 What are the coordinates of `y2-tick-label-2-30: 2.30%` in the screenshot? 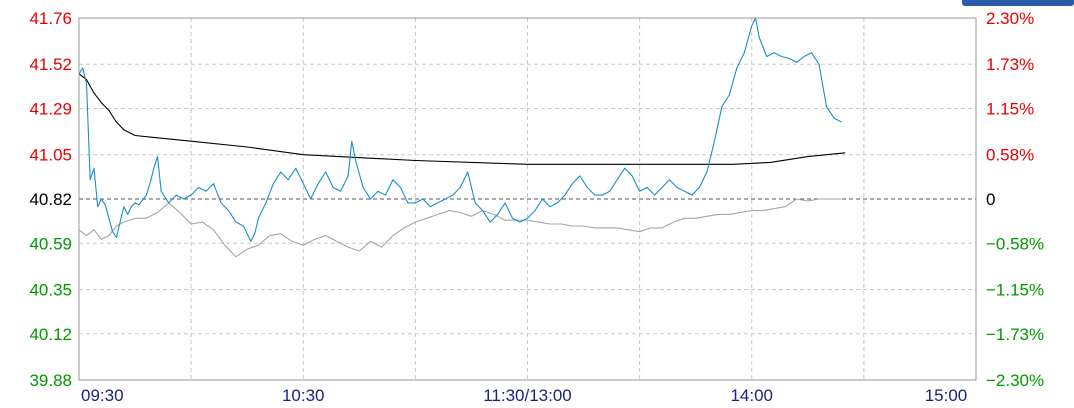 It's located at (1010, 18).